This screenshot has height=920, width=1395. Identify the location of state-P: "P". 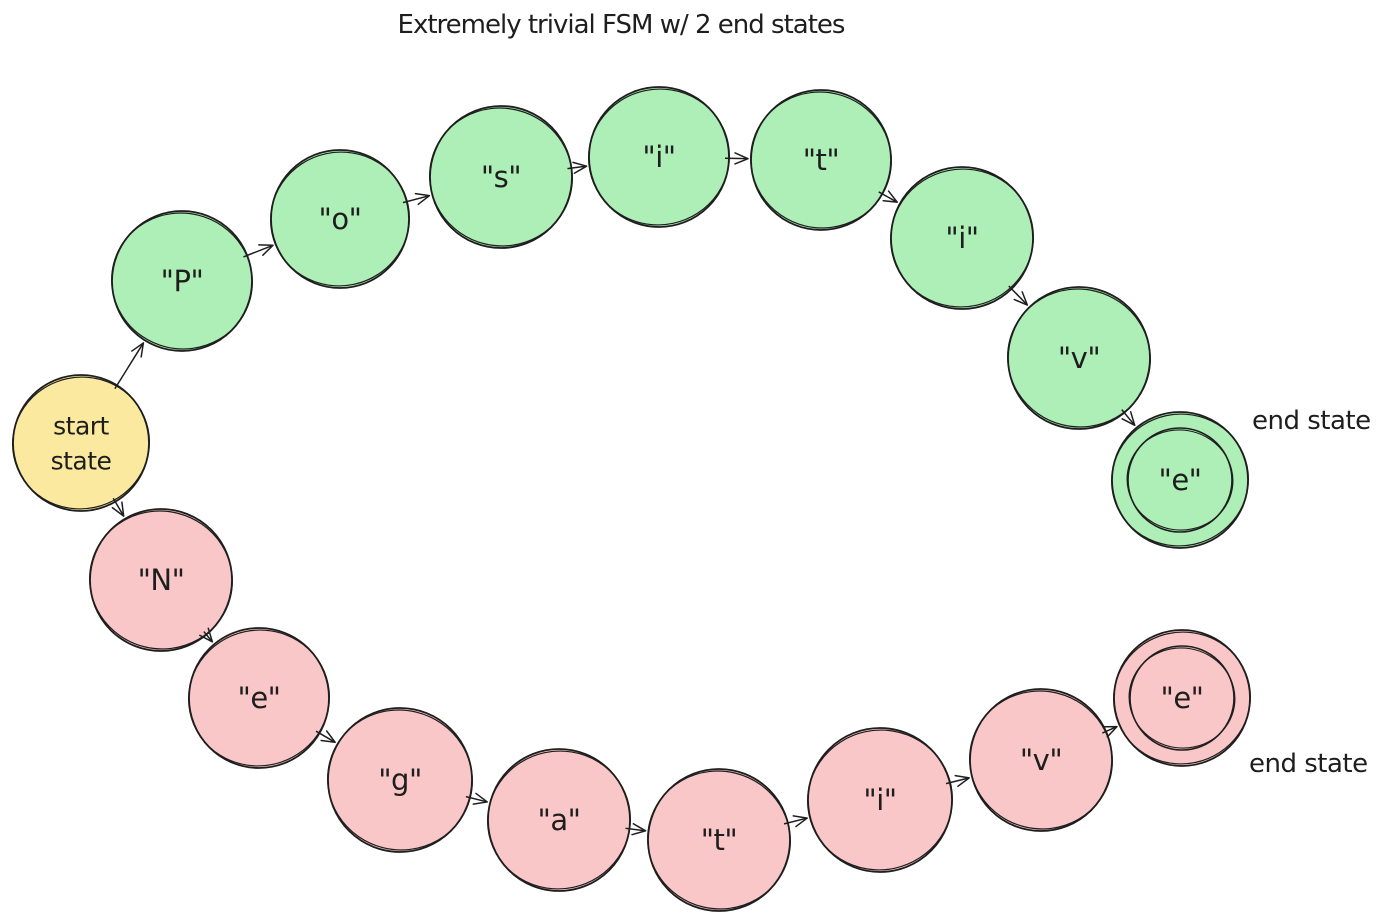
(182, 281).